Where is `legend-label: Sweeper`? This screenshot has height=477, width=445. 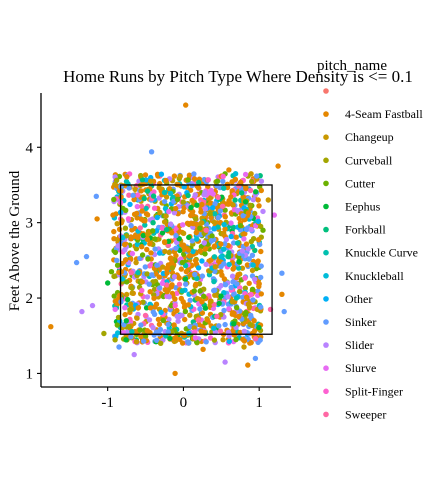
legend-label: Sweeper is located at coordinates (365, 414).